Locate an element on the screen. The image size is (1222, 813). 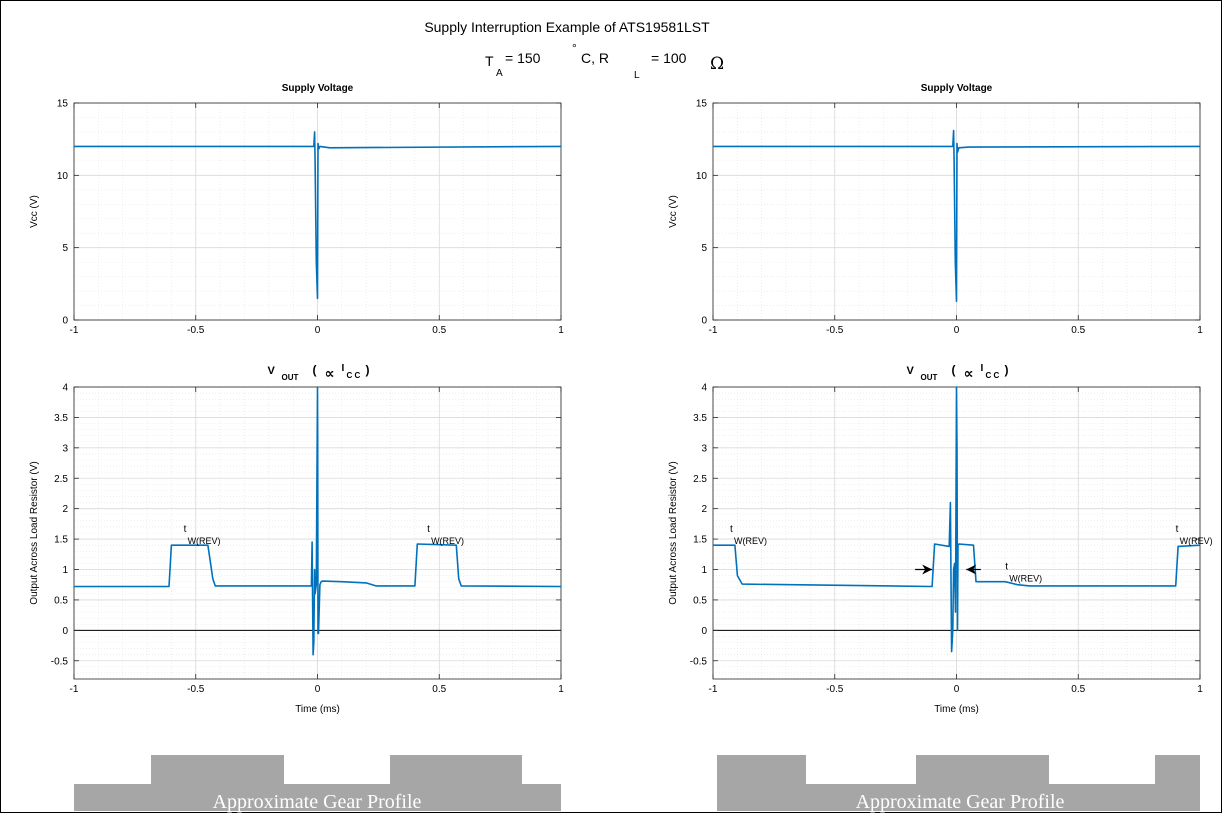
cond-eq1: = 150 is located at coordinates (523, 58).